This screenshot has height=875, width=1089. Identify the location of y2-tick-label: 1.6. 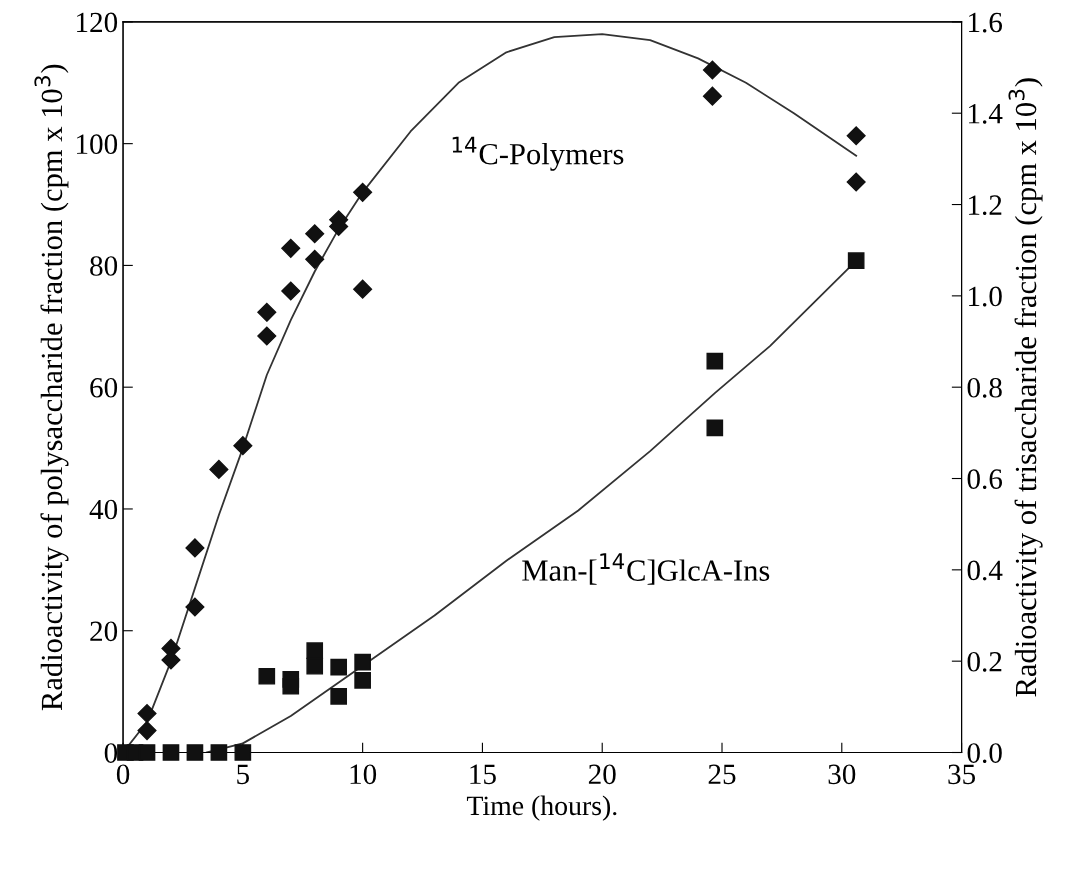
(986, 22).